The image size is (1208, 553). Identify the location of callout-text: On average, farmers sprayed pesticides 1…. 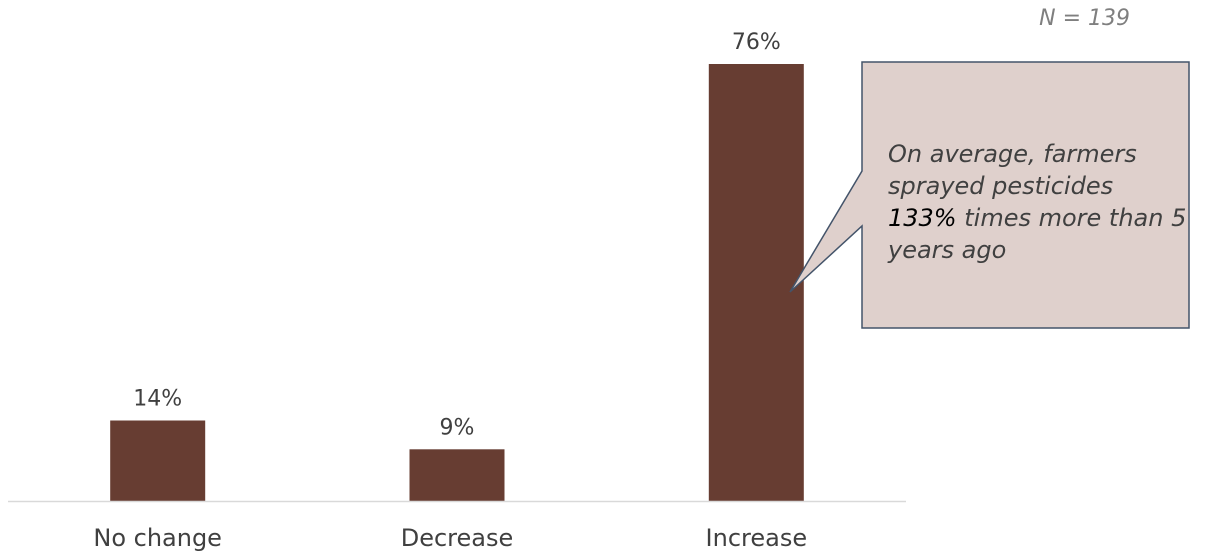
(1038, 202).